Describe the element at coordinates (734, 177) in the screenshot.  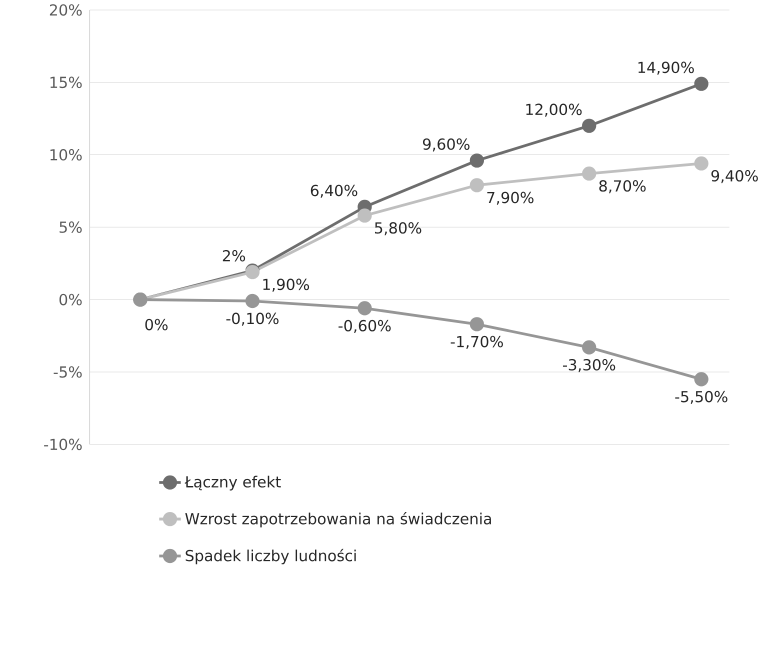
I see `data-label: 9,40%` at that location.